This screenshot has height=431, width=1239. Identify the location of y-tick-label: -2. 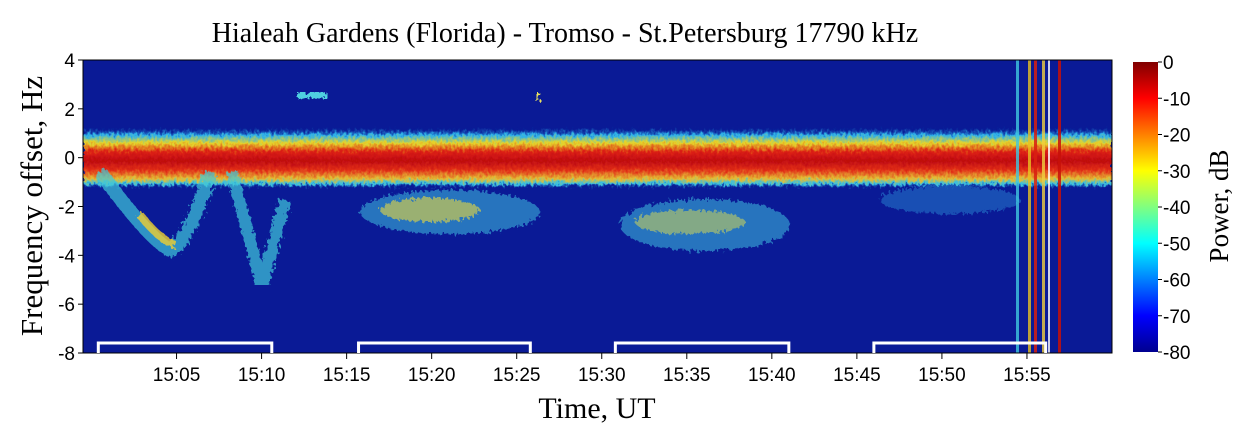
(66, 208).